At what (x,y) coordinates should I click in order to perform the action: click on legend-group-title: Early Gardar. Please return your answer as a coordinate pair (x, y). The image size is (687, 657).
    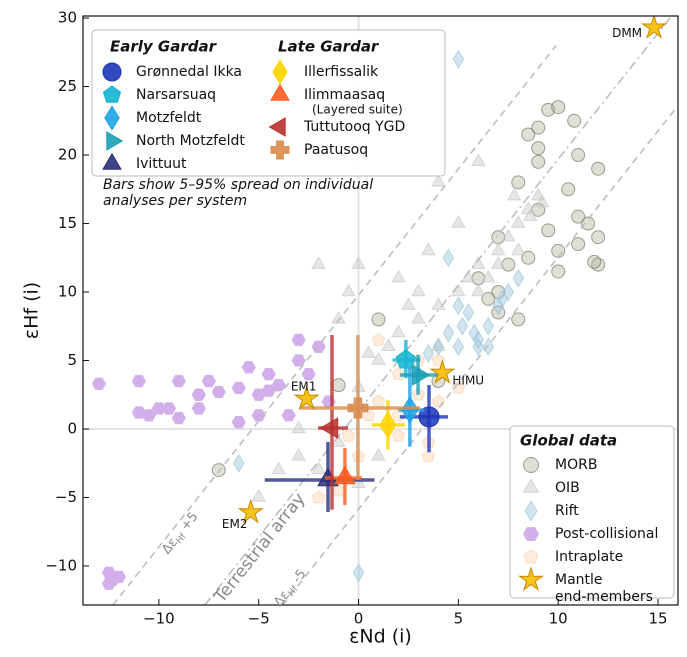
    Looking at the image, I should click on (164, 47).